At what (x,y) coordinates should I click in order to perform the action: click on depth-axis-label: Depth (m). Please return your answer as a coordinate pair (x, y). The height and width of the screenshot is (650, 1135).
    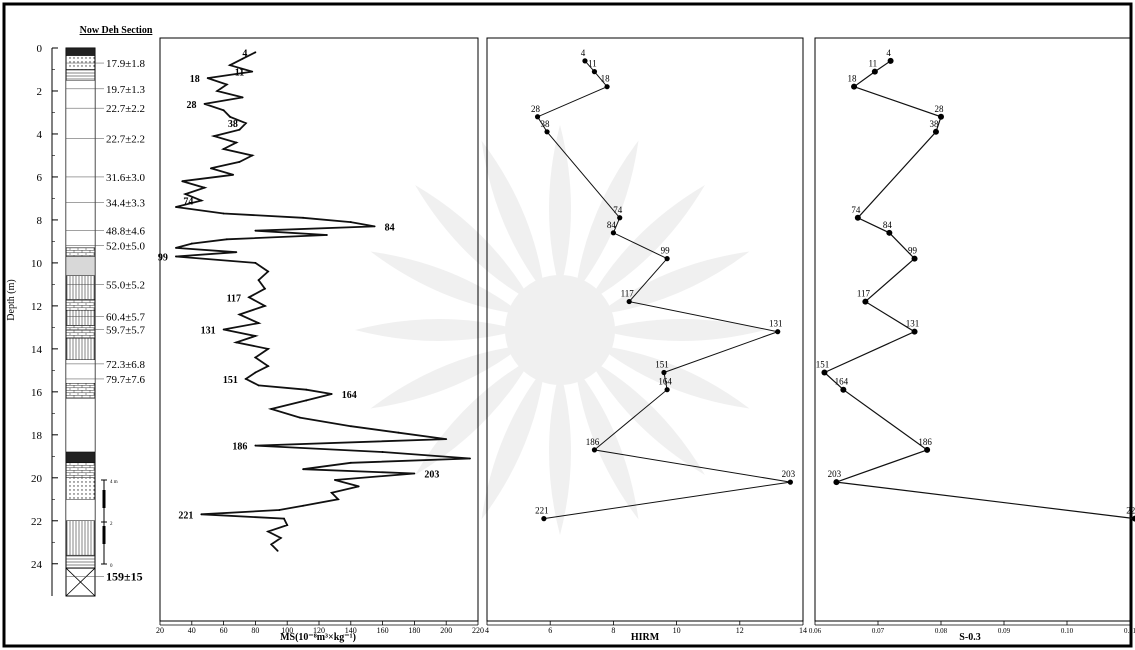
    Looking at the image, I should click on (11, 299).